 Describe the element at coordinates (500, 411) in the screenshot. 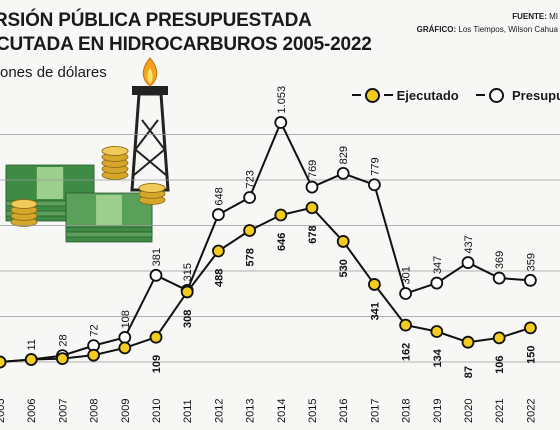

I see `x-tick-label: 2021` at that location.